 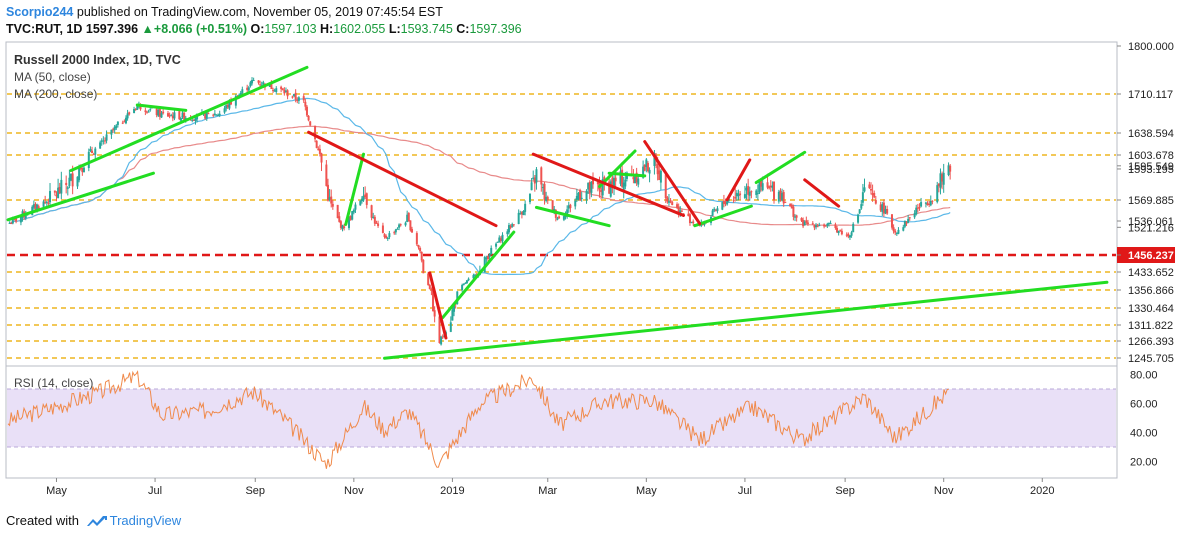 What do you see at coordinates (1151, 156) in the screenshot?
I see `price-tick-label: 1603.678` at bounding box center [1151, 156].